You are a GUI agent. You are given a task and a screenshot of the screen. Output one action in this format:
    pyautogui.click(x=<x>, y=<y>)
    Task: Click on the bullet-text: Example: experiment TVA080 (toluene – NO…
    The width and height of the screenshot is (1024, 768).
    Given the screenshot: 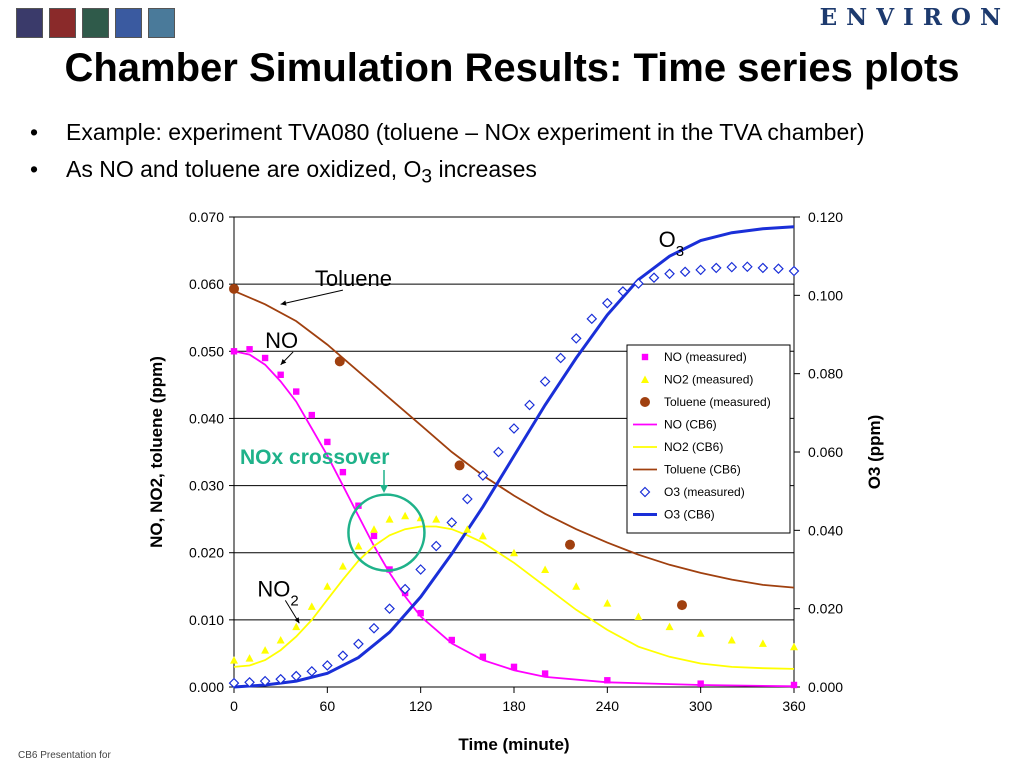 What is the action you would take?
    pyautogui.click(x=465, y=132)
    